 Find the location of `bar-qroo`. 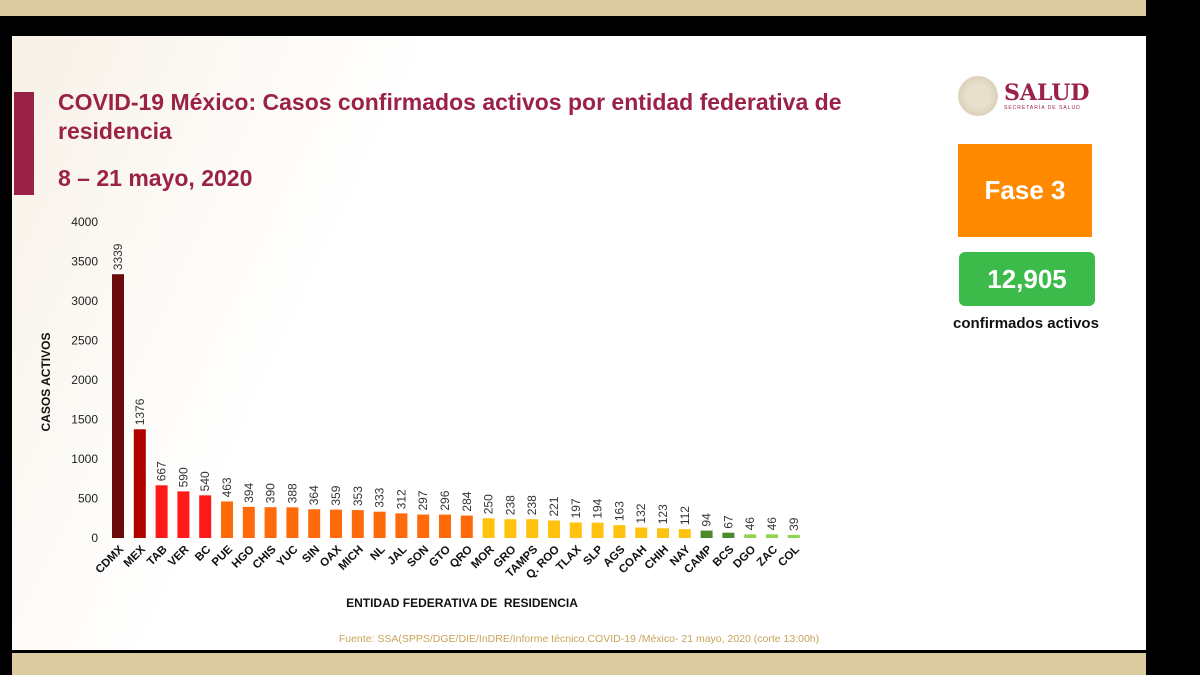

bar-qroo is located at coordinates (554, 529).